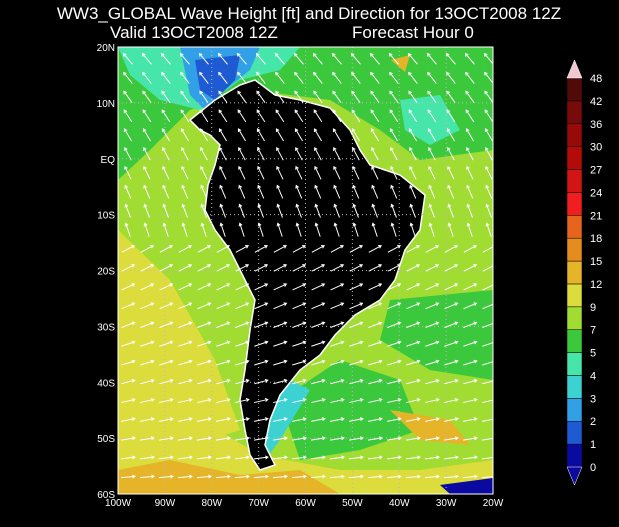 This screenshot has height=527, width=619. I want to click on lon-label: 20W, so click(493, 503).